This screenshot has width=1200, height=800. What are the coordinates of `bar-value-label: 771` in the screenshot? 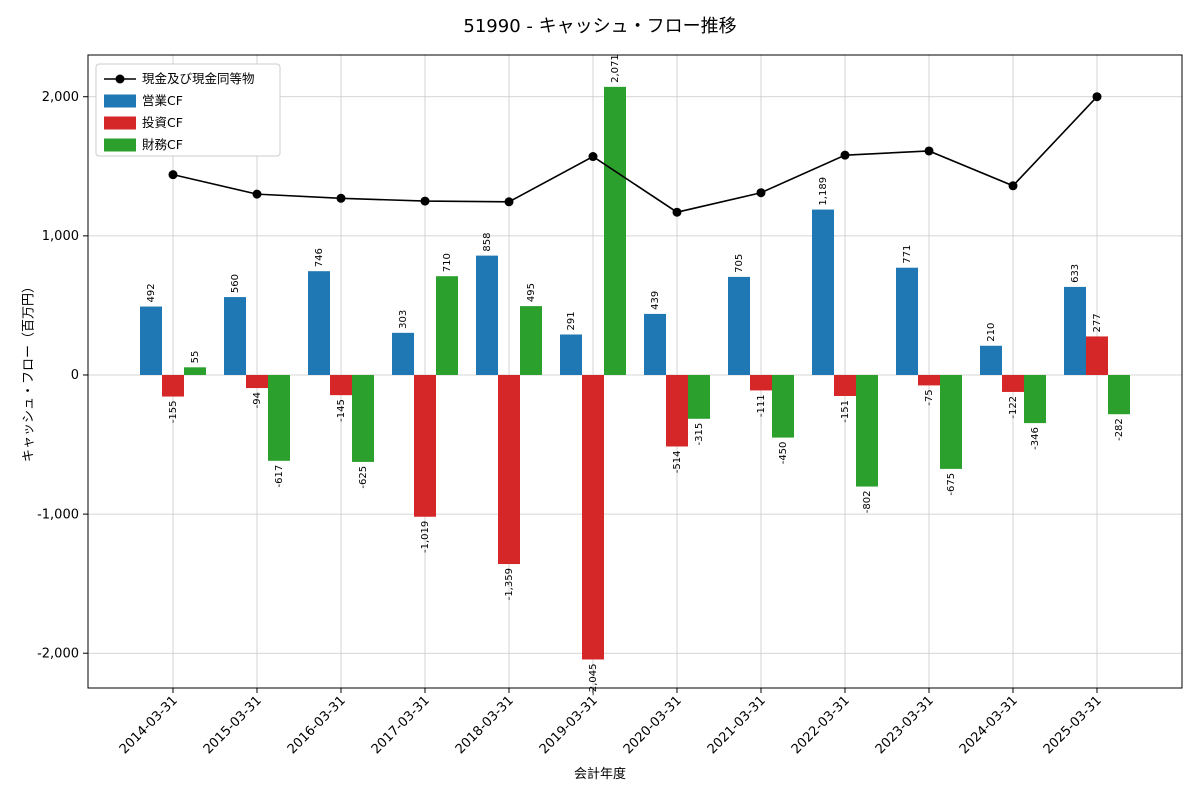 It's located at (907, 254).